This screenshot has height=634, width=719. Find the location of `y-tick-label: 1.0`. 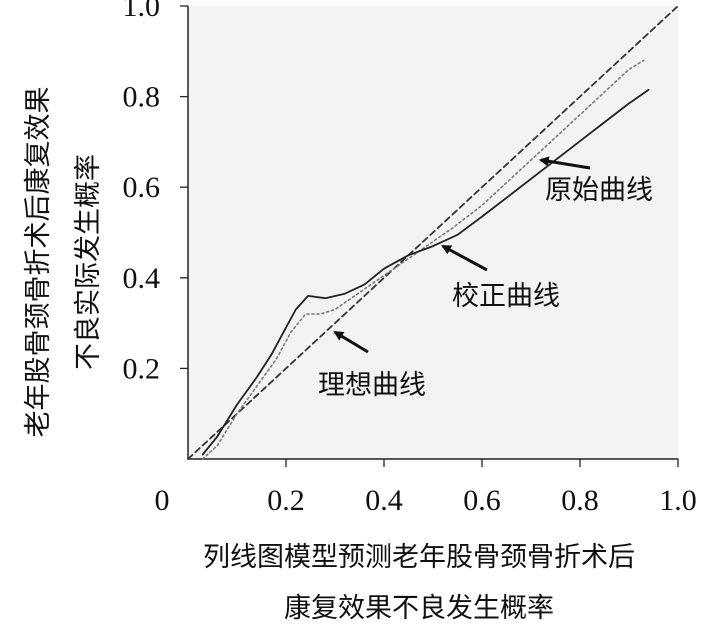

y-tick-label: 1.0 is located at coordinates (142, 11).